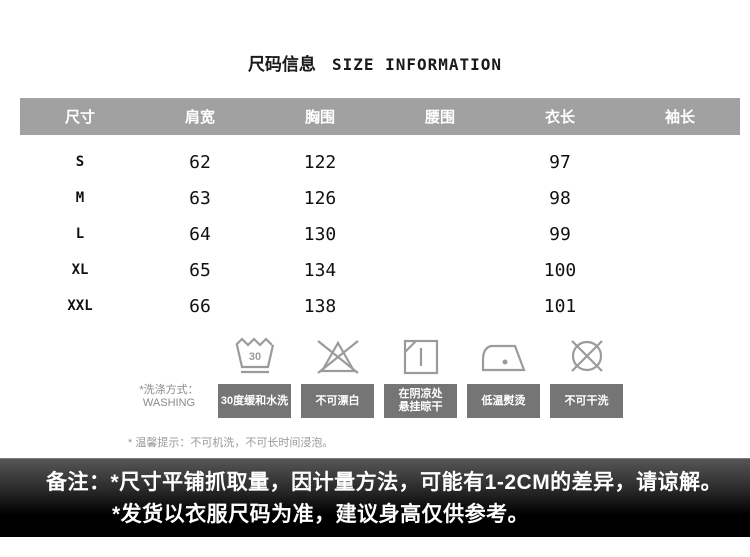 The width and height of the screenshot is (750, 557). Describe the element at coordinates (420, 377) in the screenshot. I see `wash-instruction-3: 在阴凉处 悬挂晾干` at that location.